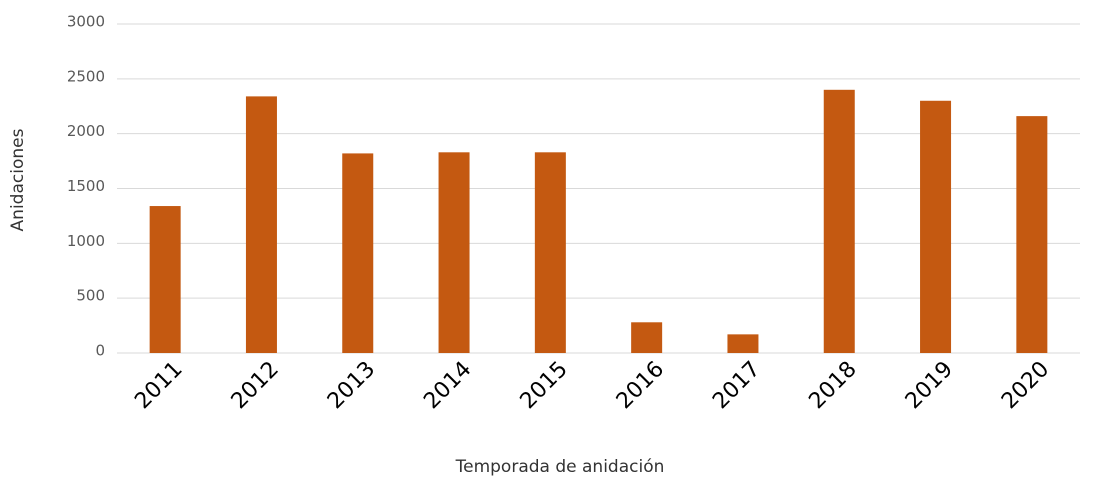 The width and height of the screenshot is (1096, 478). I want to click on y-tick-label: 3000, so click(86, 22).